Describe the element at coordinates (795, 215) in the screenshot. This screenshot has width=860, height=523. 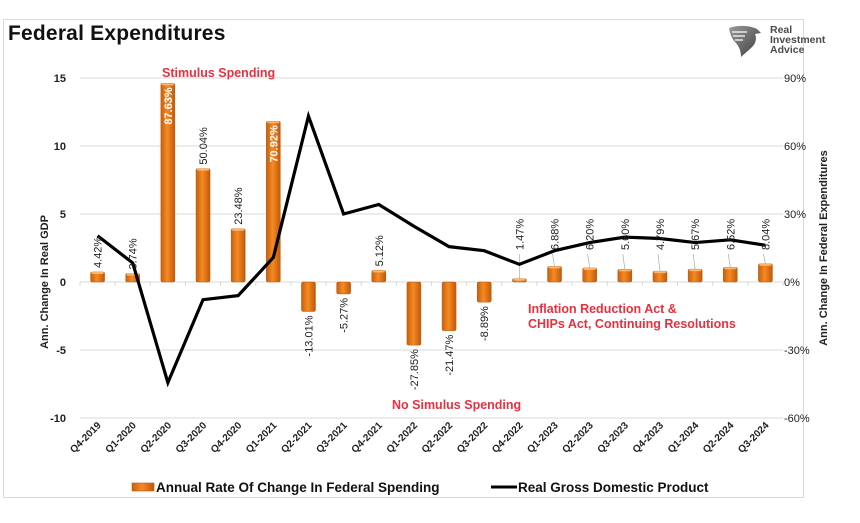
I see `y-right-tick-label: 30%` at that location.